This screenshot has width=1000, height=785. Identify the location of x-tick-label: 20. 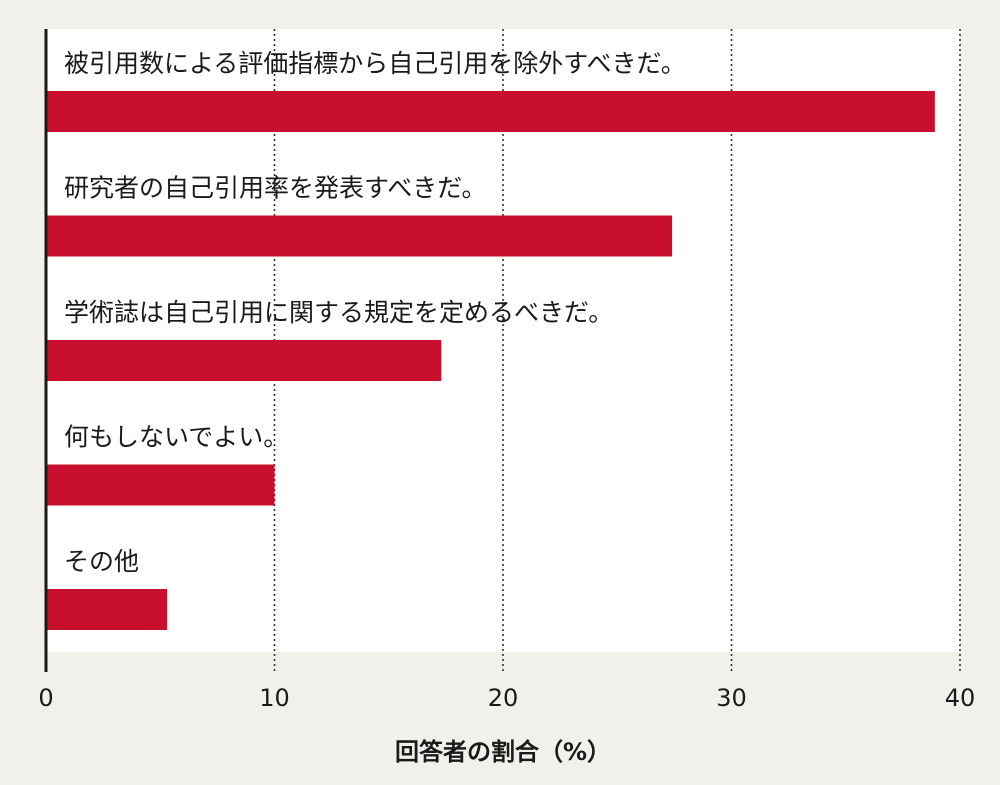
(503, 698).